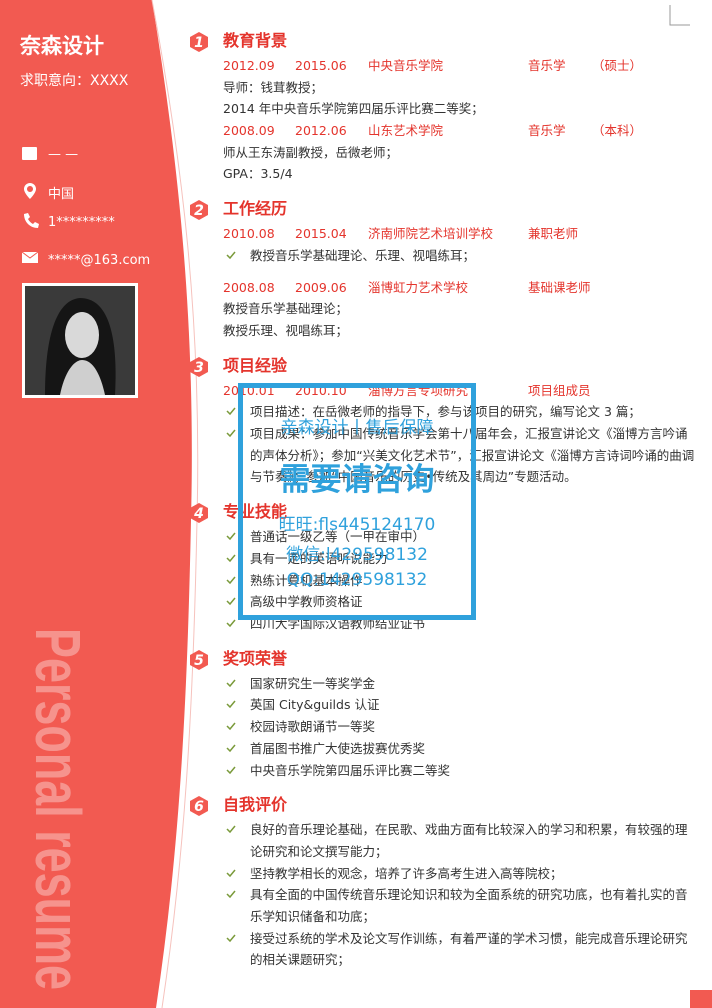 The image size is (712, 1008). Describe the element at coordinates (357, 555) in the screenshot. I see `watermark-text: 微信:l429598132` at that location.